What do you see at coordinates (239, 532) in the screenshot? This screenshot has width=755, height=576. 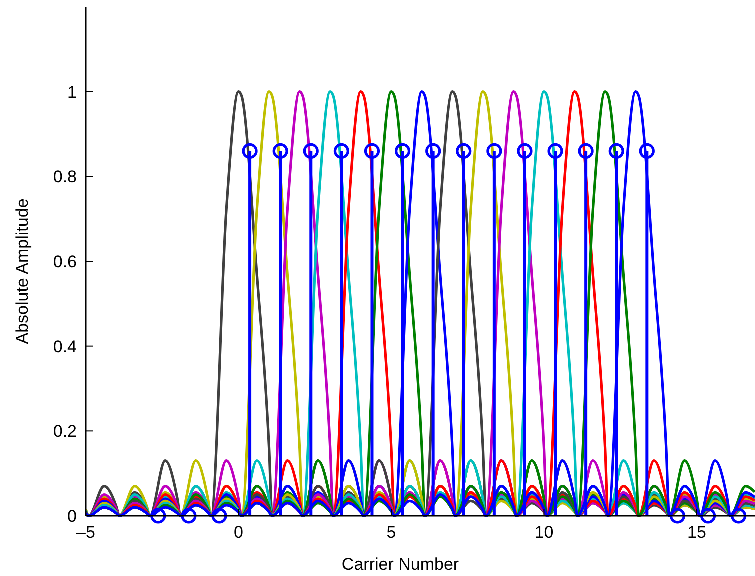 I see `x-tick-label: 0` at bounding box center [239, 532].